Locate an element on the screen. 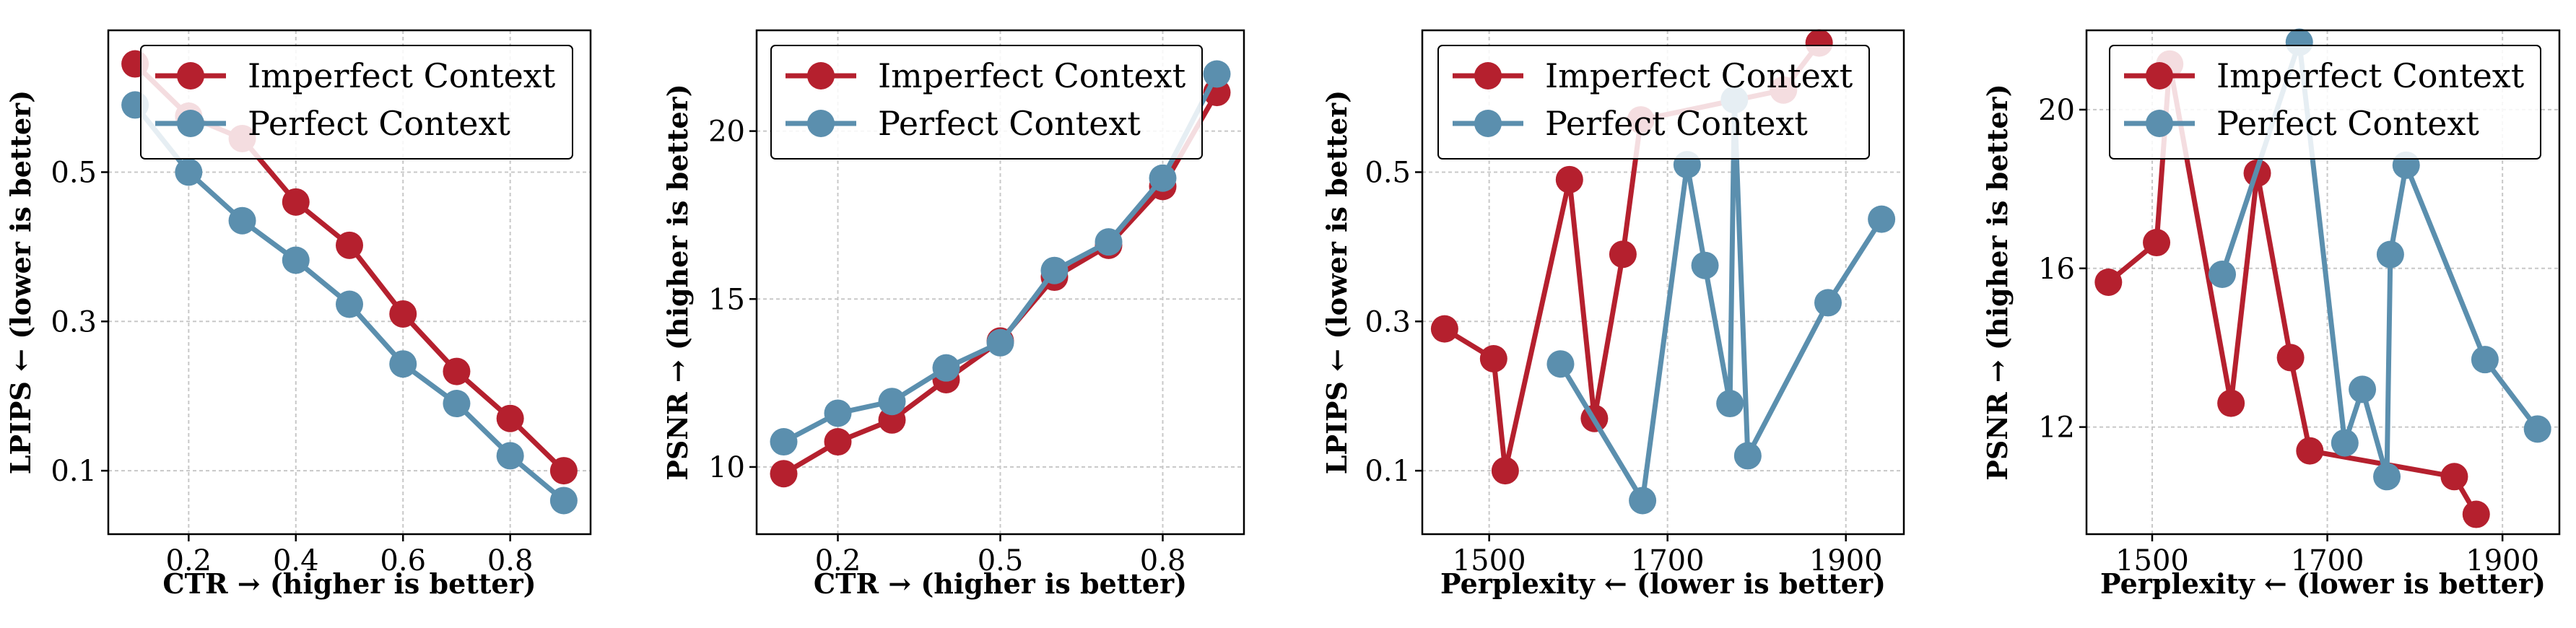  x-axis-label: Perplexity ← (lower is better) is located at coordinates (1663, 583).